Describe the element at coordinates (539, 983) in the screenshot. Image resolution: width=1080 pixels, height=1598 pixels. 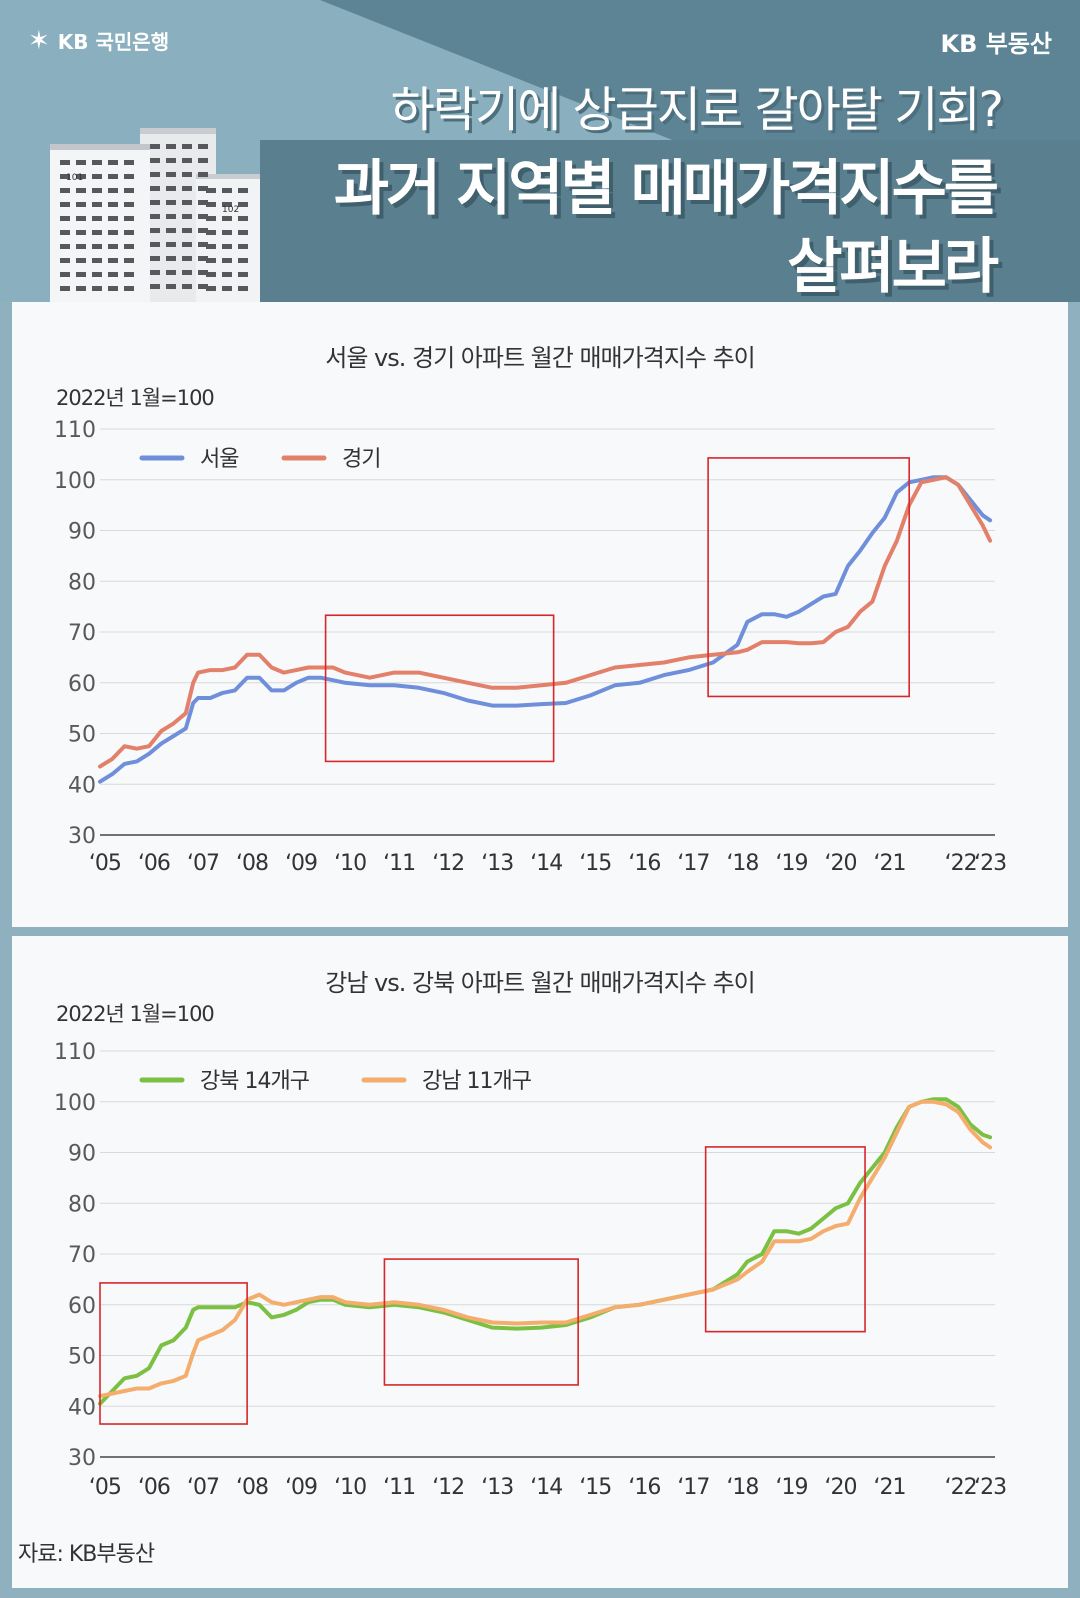
I see `chart-title: 강남 vs. 강북 아파트 월간 매매가격지수 추이` at that location.